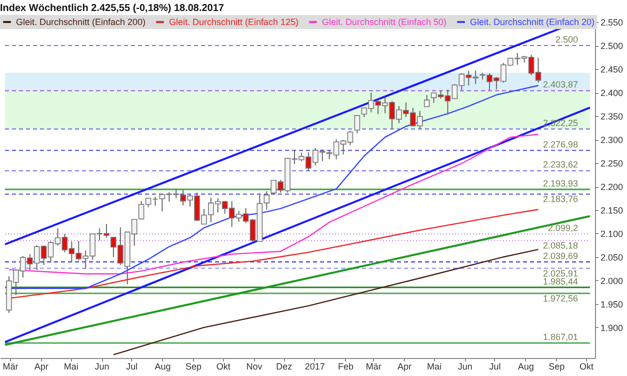 Image resolution: width=627 pixels, height=376 pixels. What do you see at coordinates (563, 227) in the screenshot?
I see `ref-line-label: 2.099,2` at bounding box center [563, 227].